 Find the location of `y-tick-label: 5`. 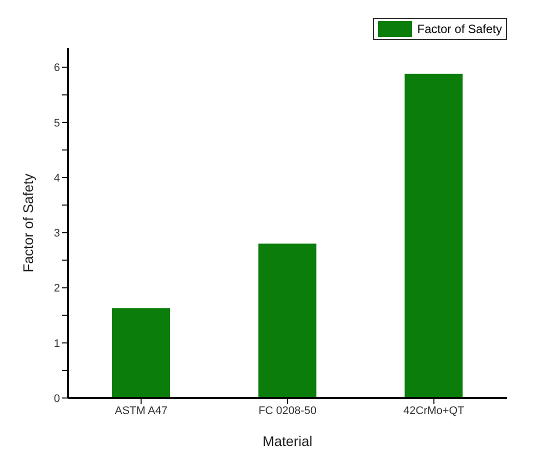

y-tick-label: 5 is located at coordinates (57, 123).